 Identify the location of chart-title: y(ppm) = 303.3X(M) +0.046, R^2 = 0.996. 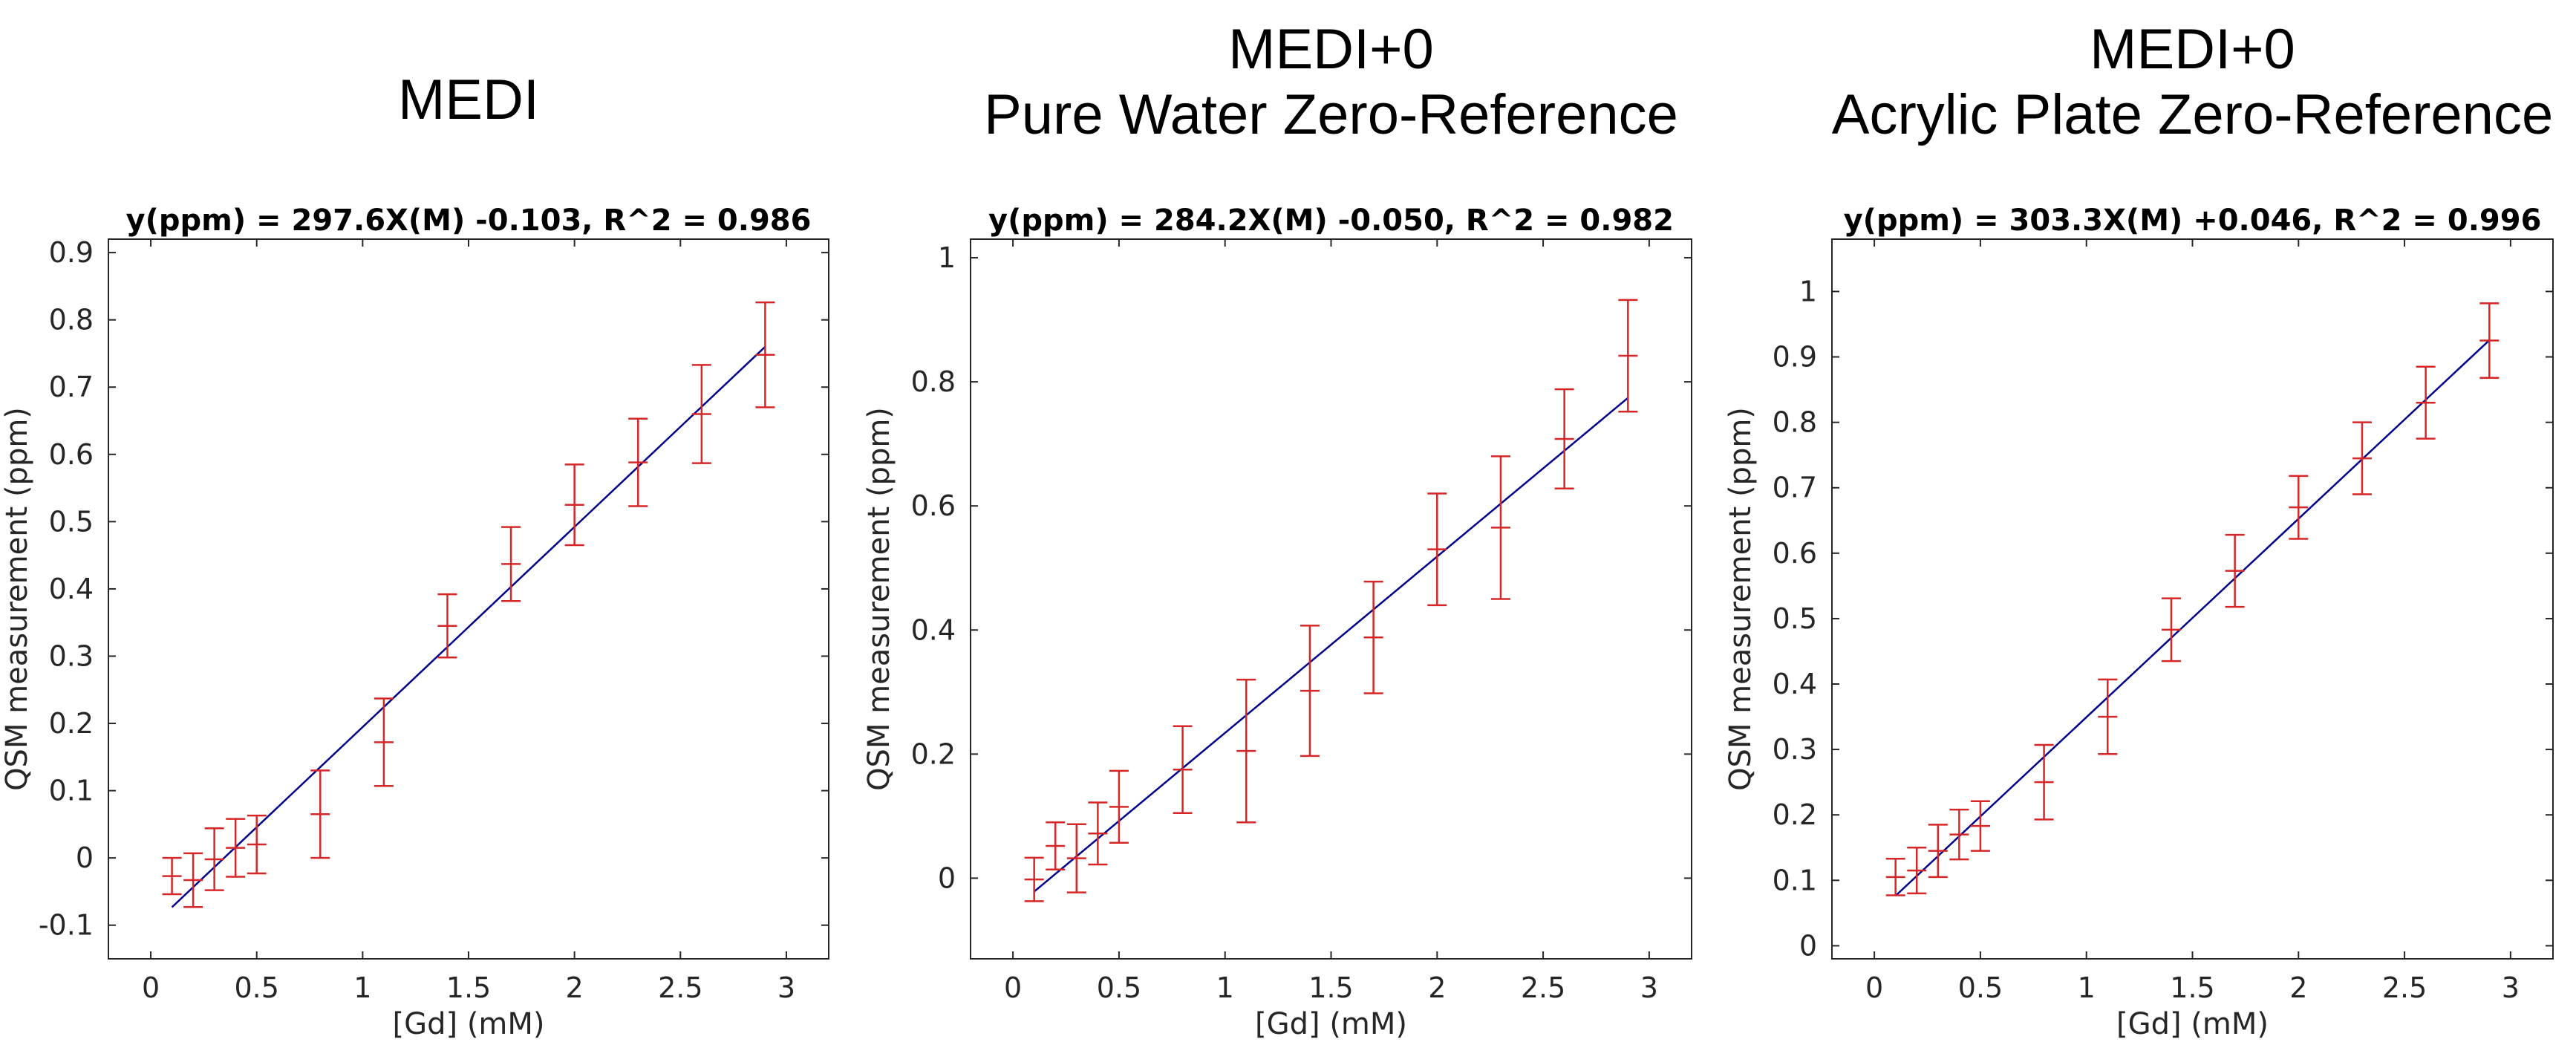
(2193, 220).